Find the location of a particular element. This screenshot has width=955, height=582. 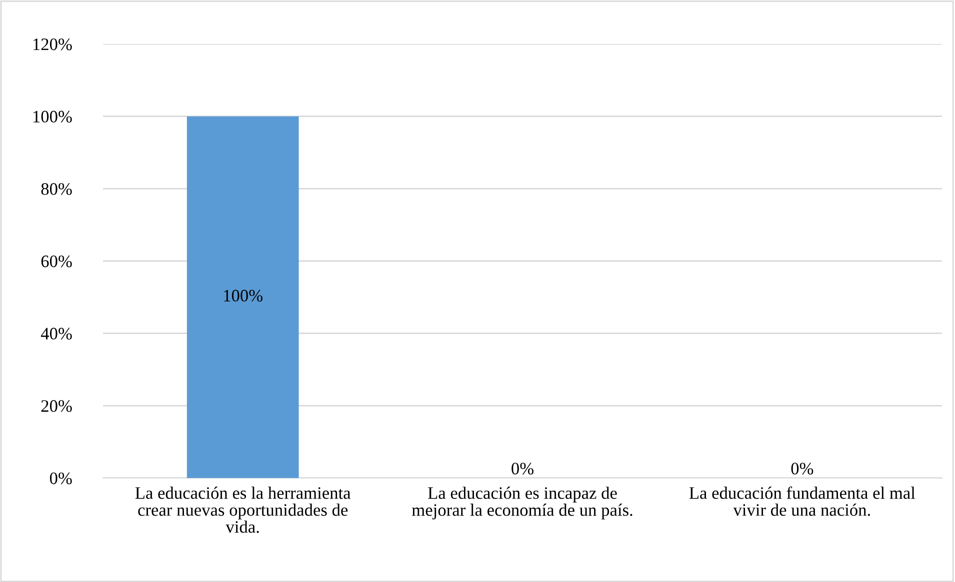

x-tick-label: La educación es la herramienta crear nuevas oportunidades de vida. is located at coordinates (243, 509).